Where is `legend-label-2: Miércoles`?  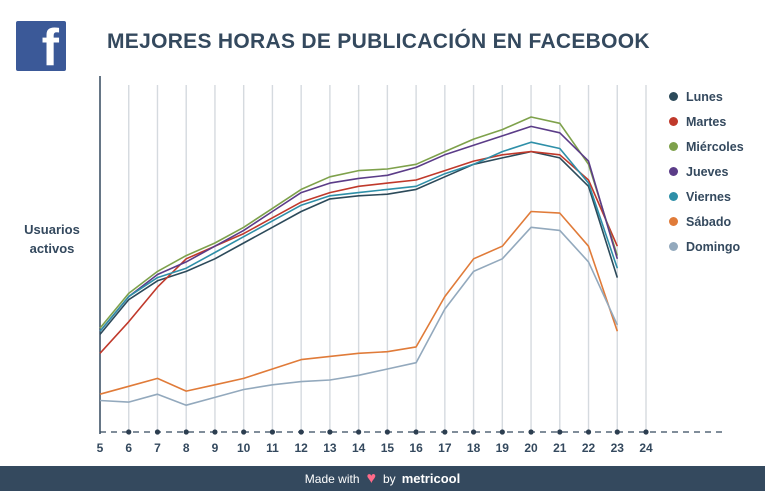 legend-label-2: Miércoles is located at coordinates (715, 146).